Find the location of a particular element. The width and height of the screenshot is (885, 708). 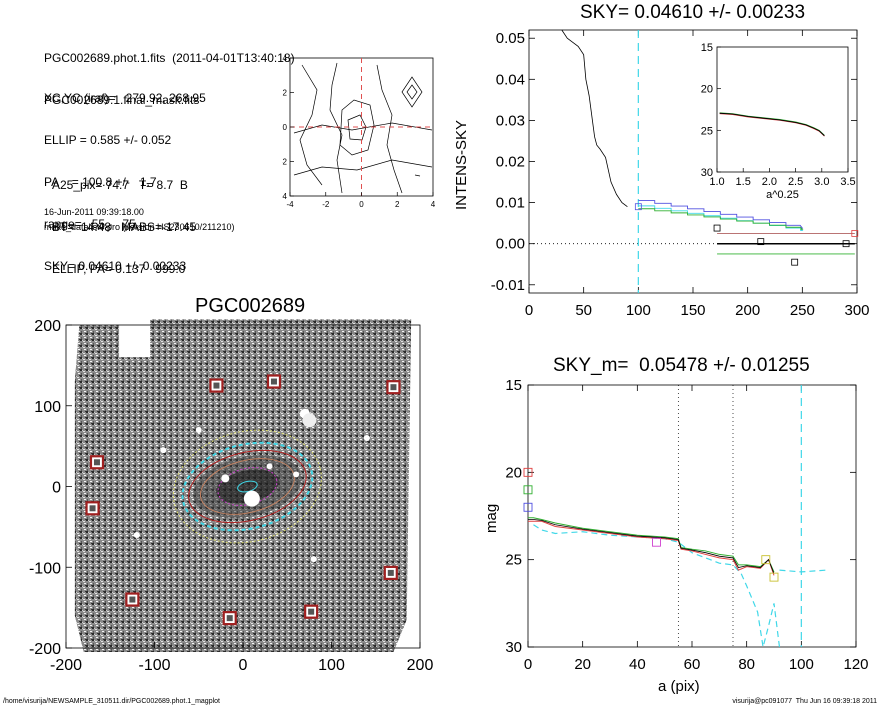

x-tick-label: 4 is located at coordinates (433, 204).